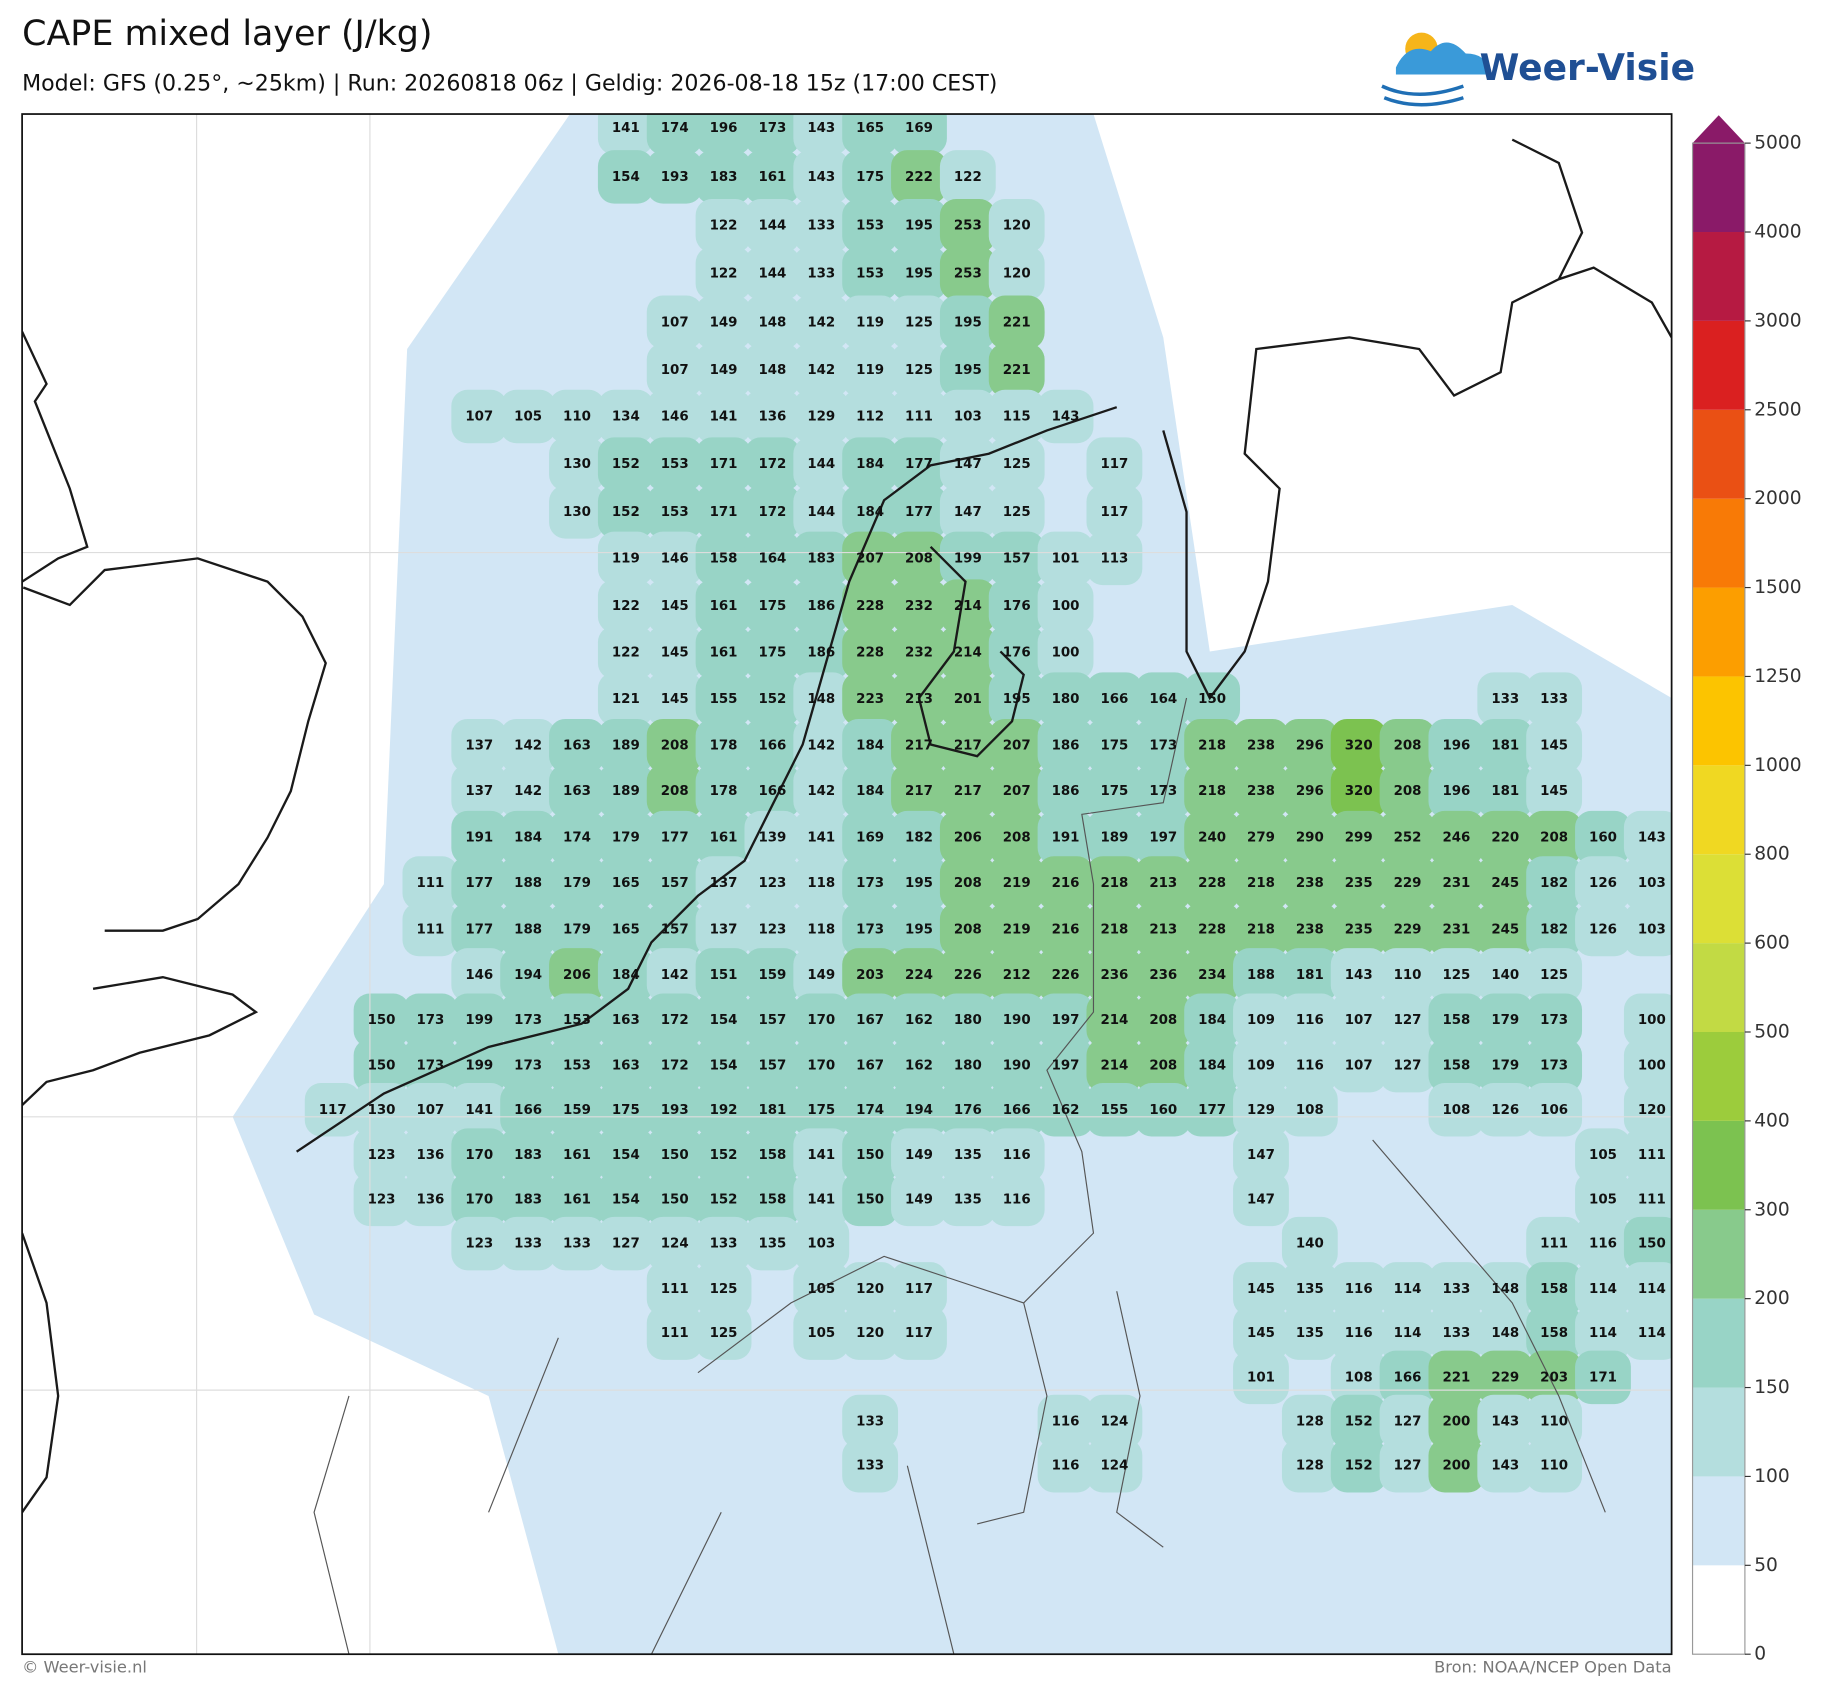 The height and width of the screenshot is (1681, 1824). Describe the element at coordinates (626, 416) in the screenshot. I see `cape-value: 134` at that location.